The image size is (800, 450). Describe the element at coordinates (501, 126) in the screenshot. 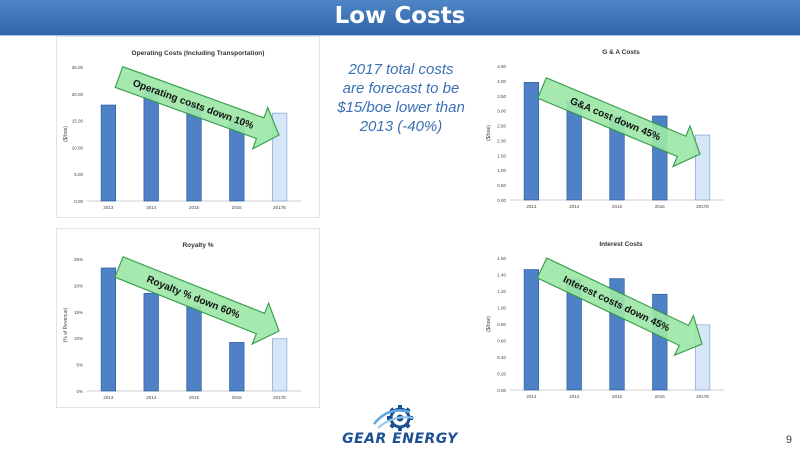

I see `y-tick-label: 2.50` at that location.